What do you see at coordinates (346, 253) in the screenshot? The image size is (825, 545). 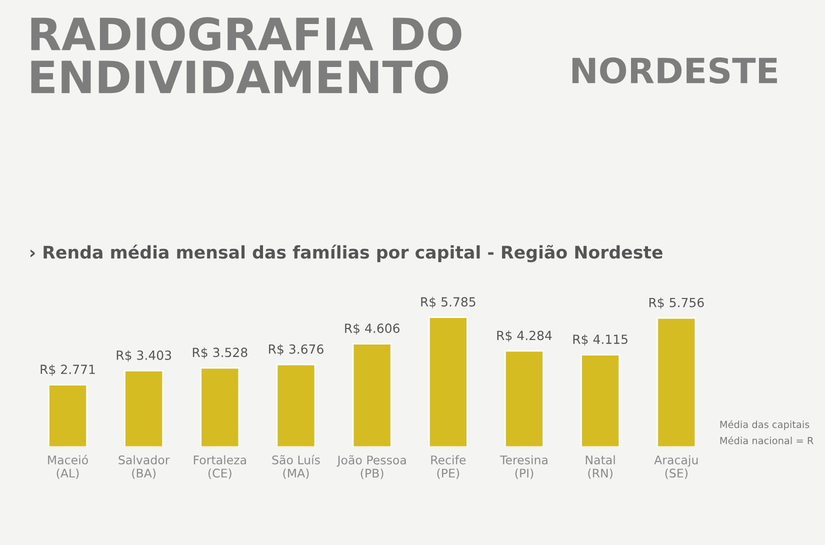 I see `chart-subtitle: › Renda média mensal das famílias por capital - Região Nordeste` at bounding box center [346, 253].